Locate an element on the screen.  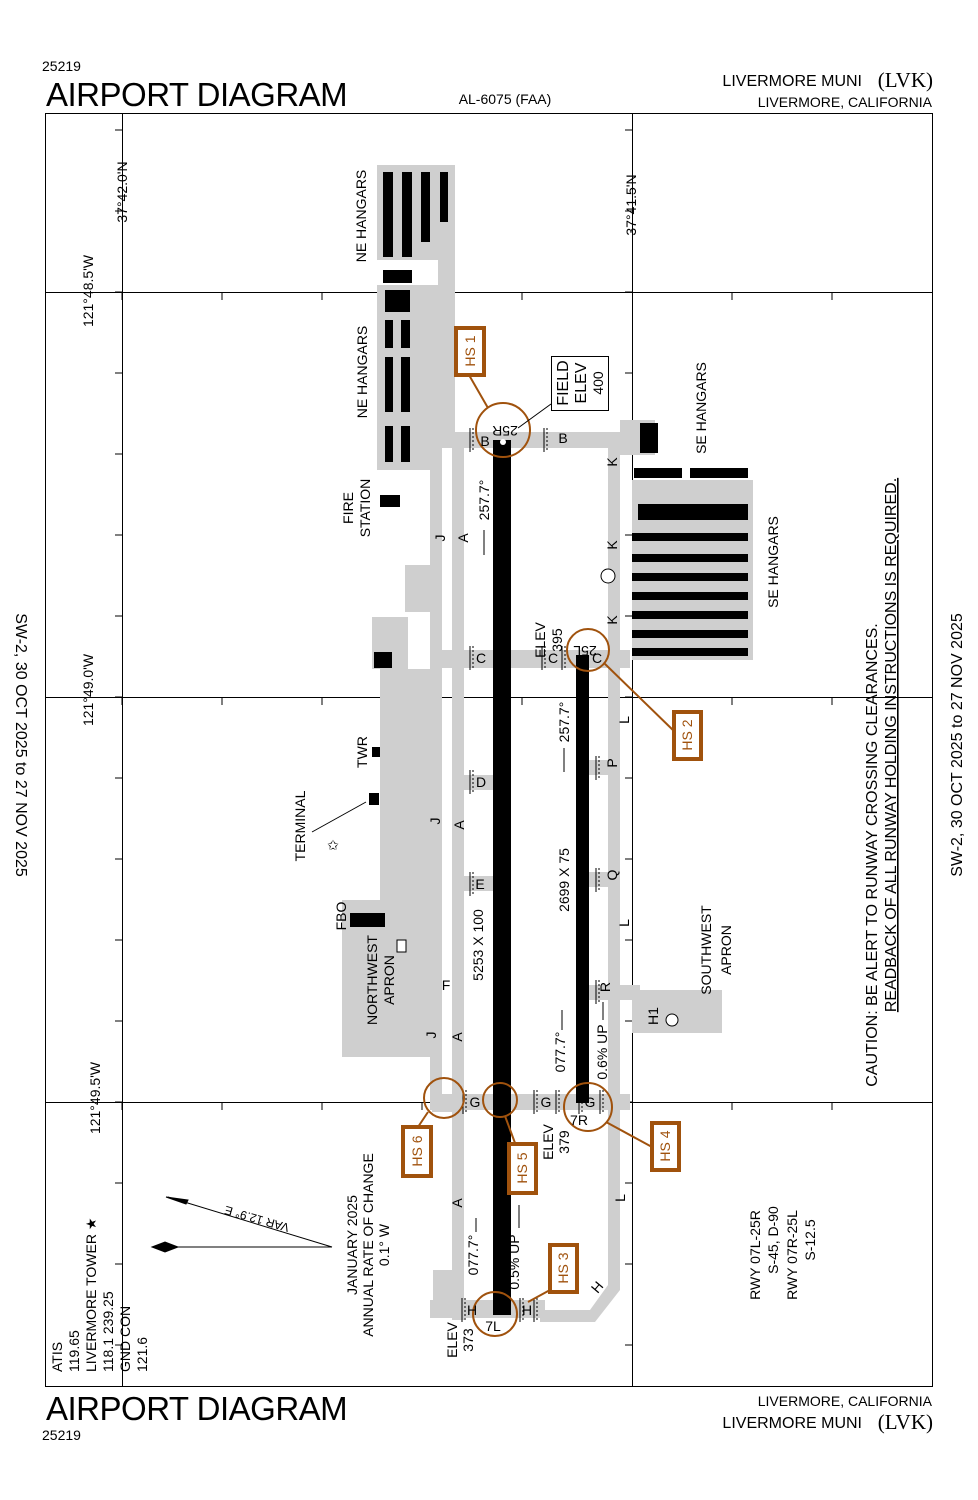
runway-7L-dimensions: 5253 X 100 is located at coordinates (478, 945).